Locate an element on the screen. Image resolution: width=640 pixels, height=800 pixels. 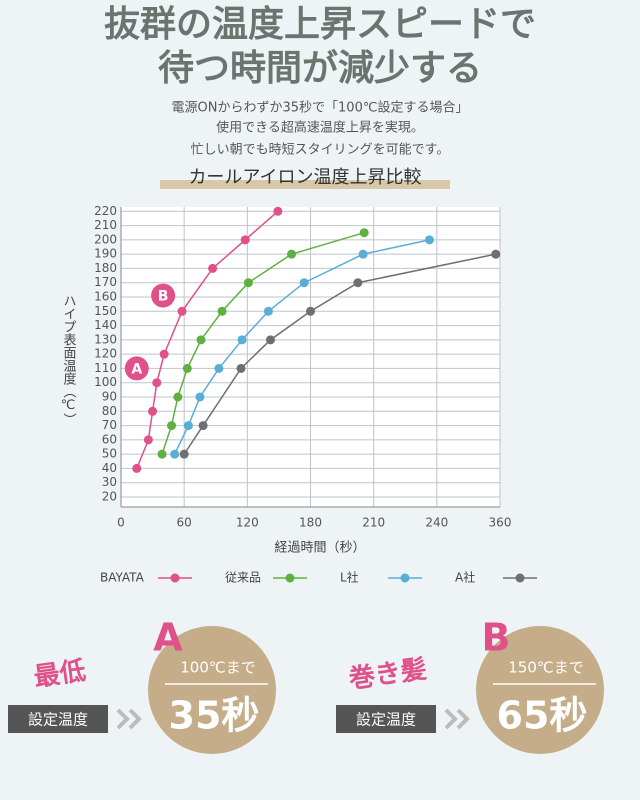
y-tick-label: 220 is located at coordinates (105, 211).